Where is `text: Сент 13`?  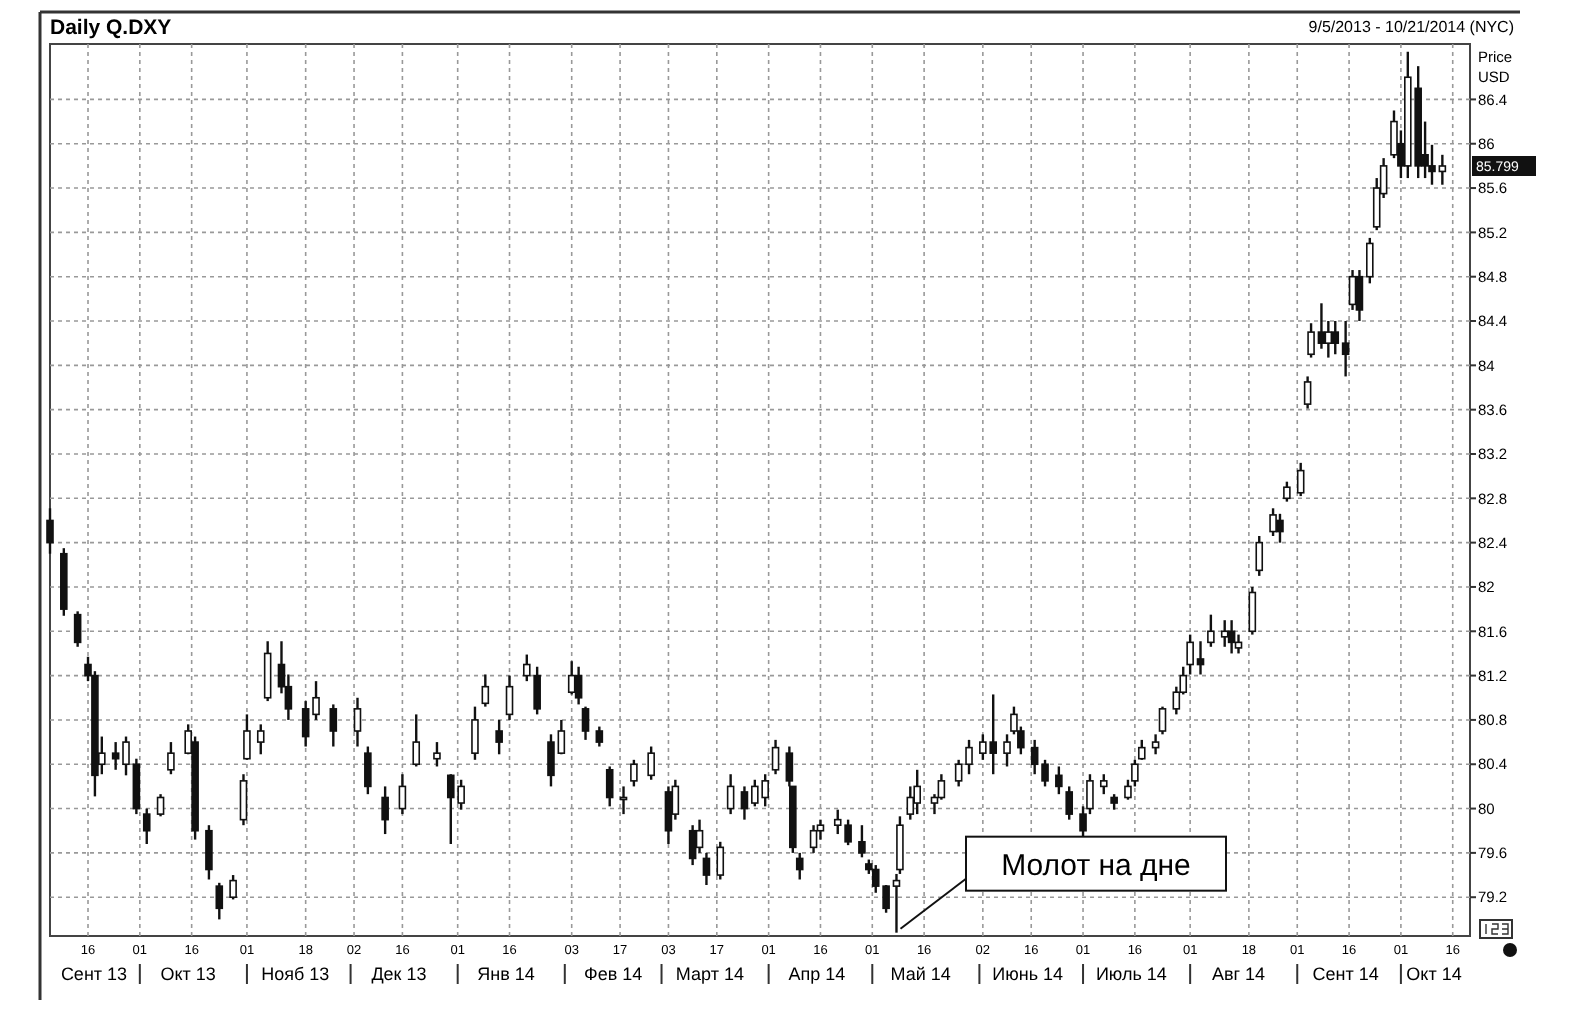
text: Сент 13 is located at coordinates (94, 974).